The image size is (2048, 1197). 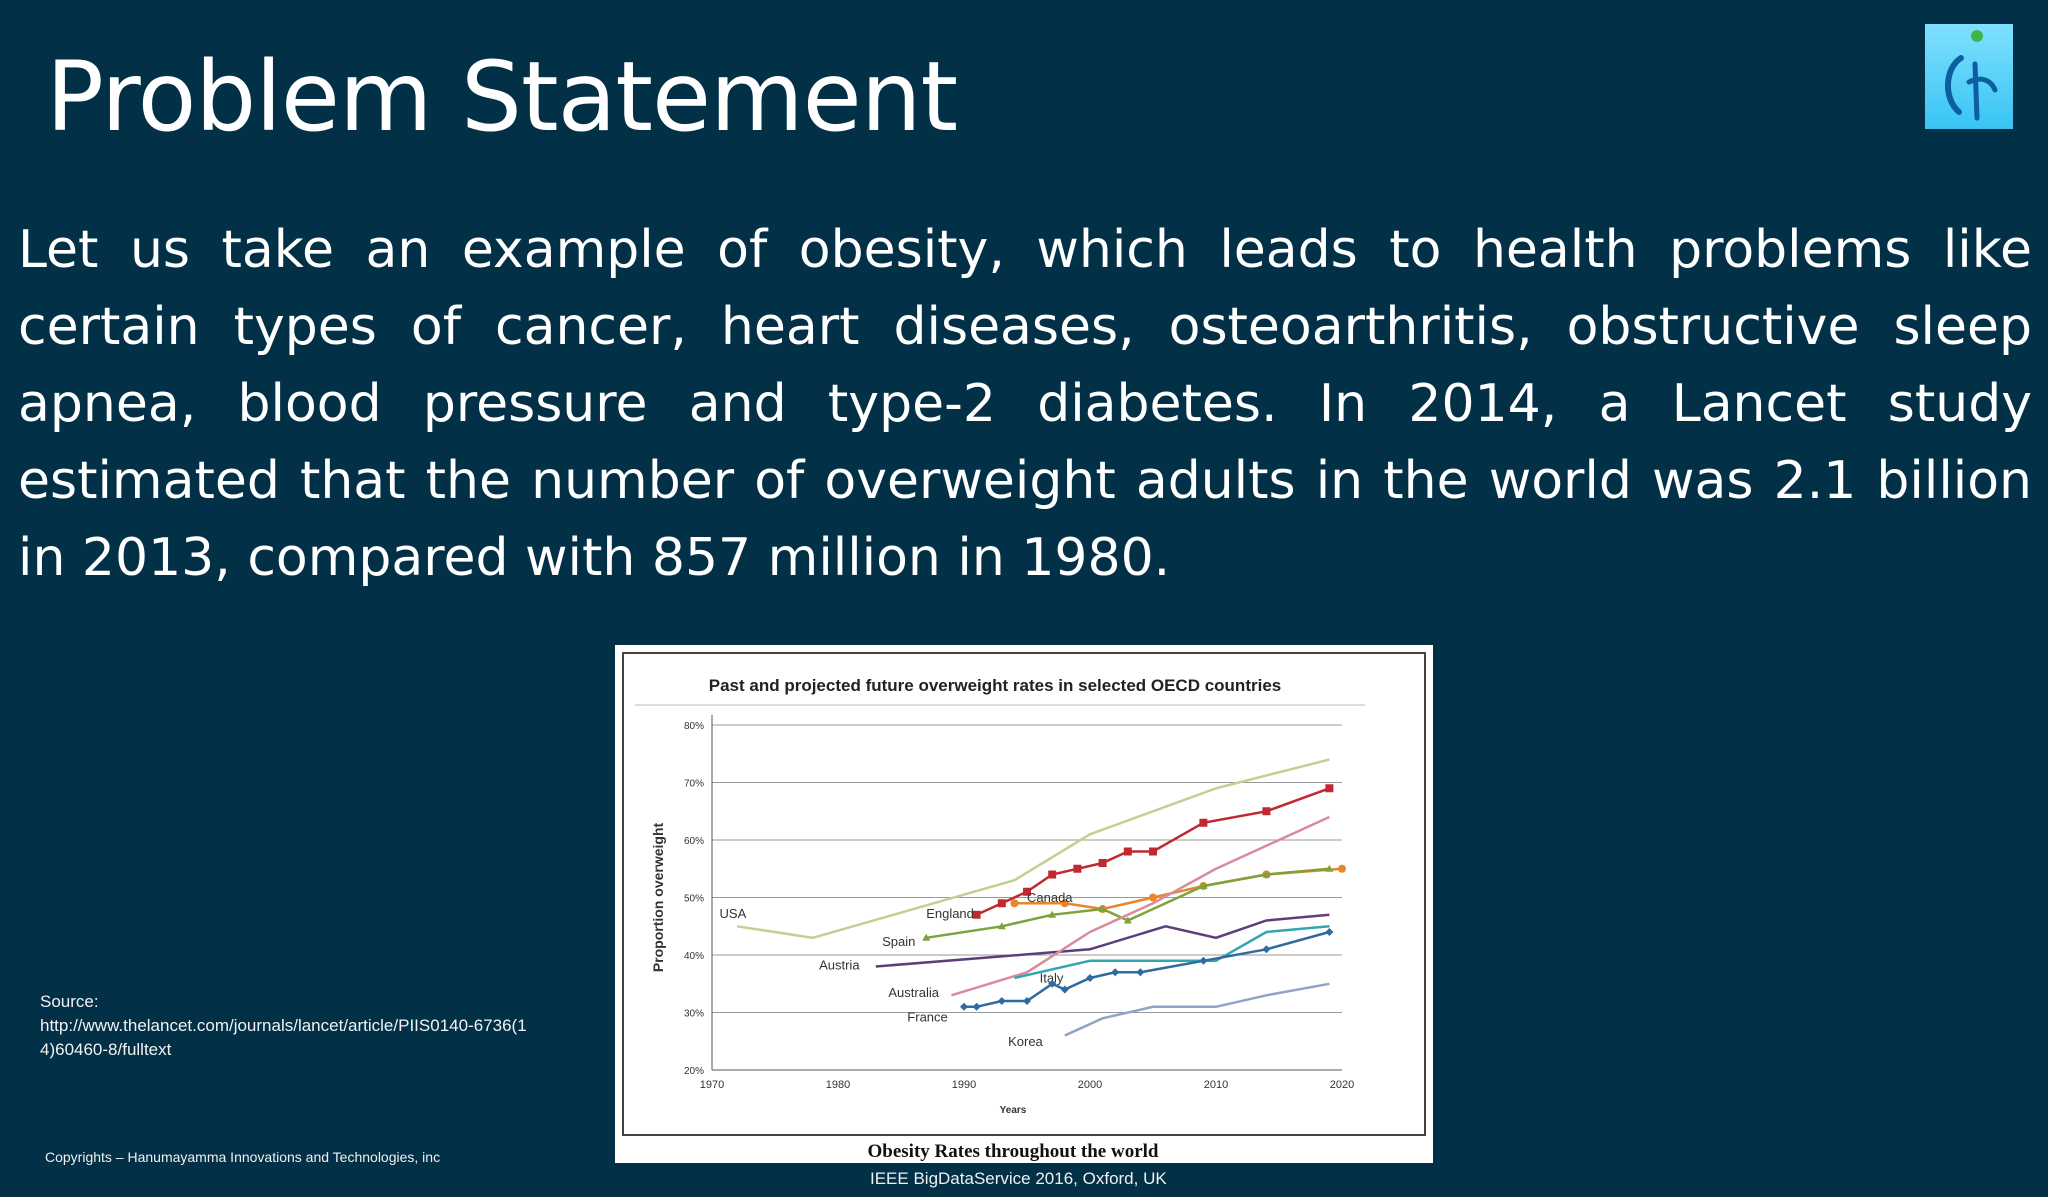 What do you see at coordinates (1216, 1085) in the screenshot?
I see `x-tick-label: 2010` at bounding box center [1216, 1085].